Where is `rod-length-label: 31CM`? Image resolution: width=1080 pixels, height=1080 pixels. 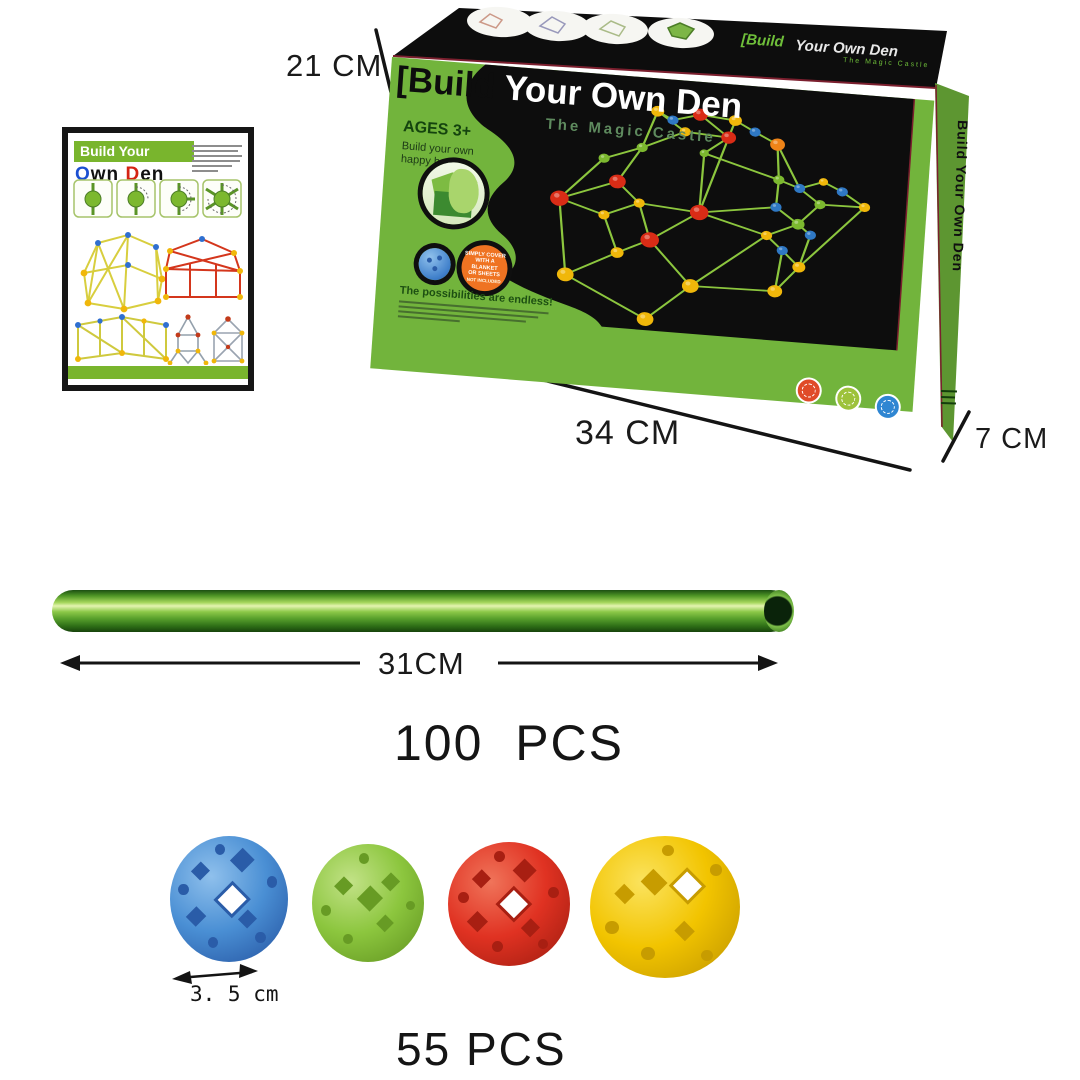
rod-length-label: 31CM is located at coordinates (421, 663).